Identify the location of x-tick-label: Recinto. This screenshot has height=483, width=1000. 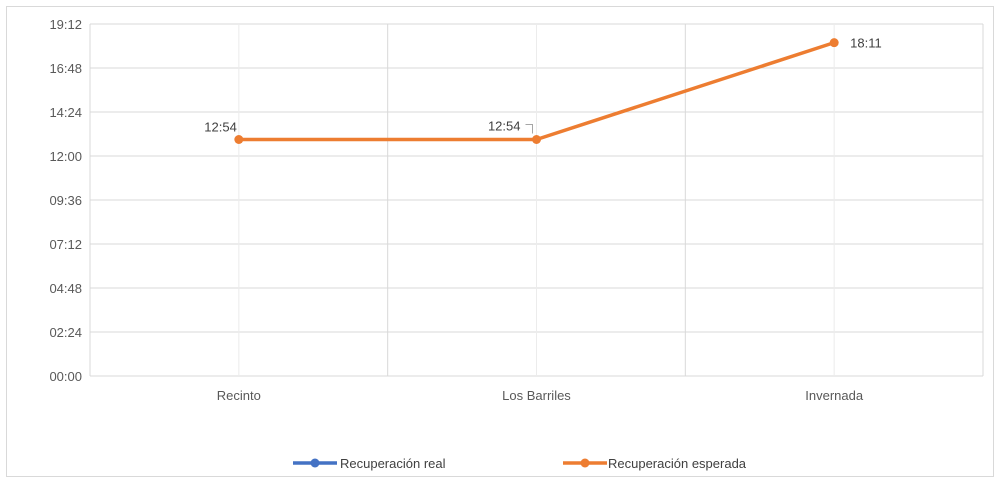
(239, 395).